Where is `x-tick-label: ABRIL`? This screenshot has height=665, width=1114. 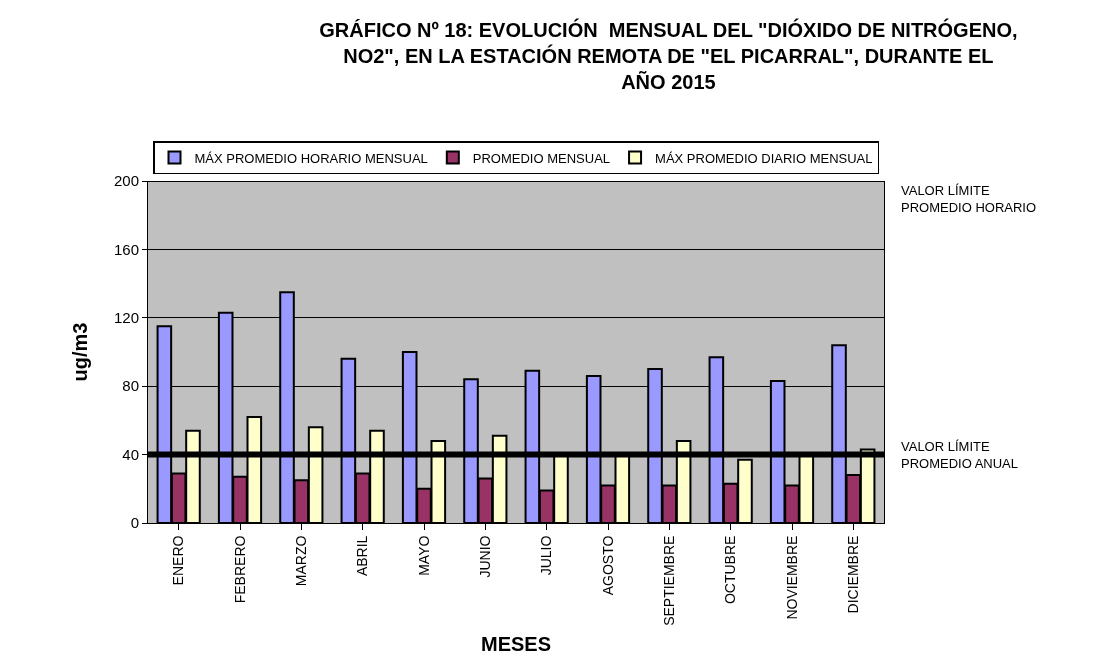 x-tick-label: ABRIL is located at coordinates (362, 556).